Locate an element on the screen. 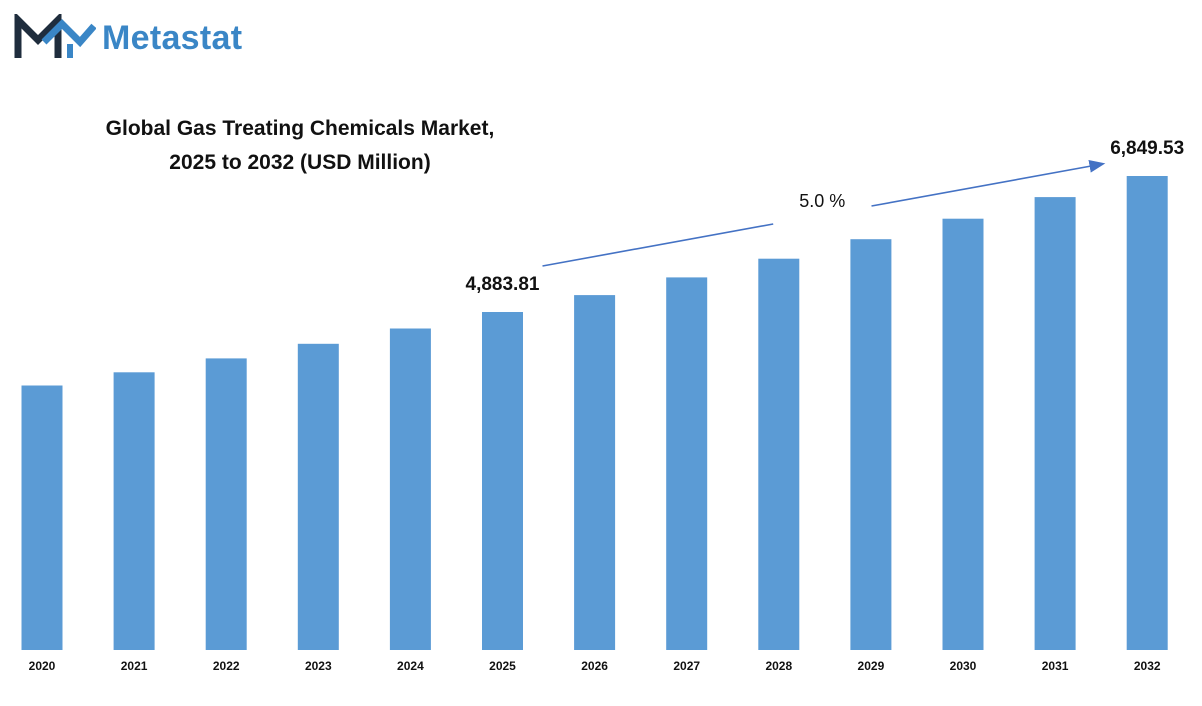  cagr-label: 5.0 % is located at coordinates (822, 201).